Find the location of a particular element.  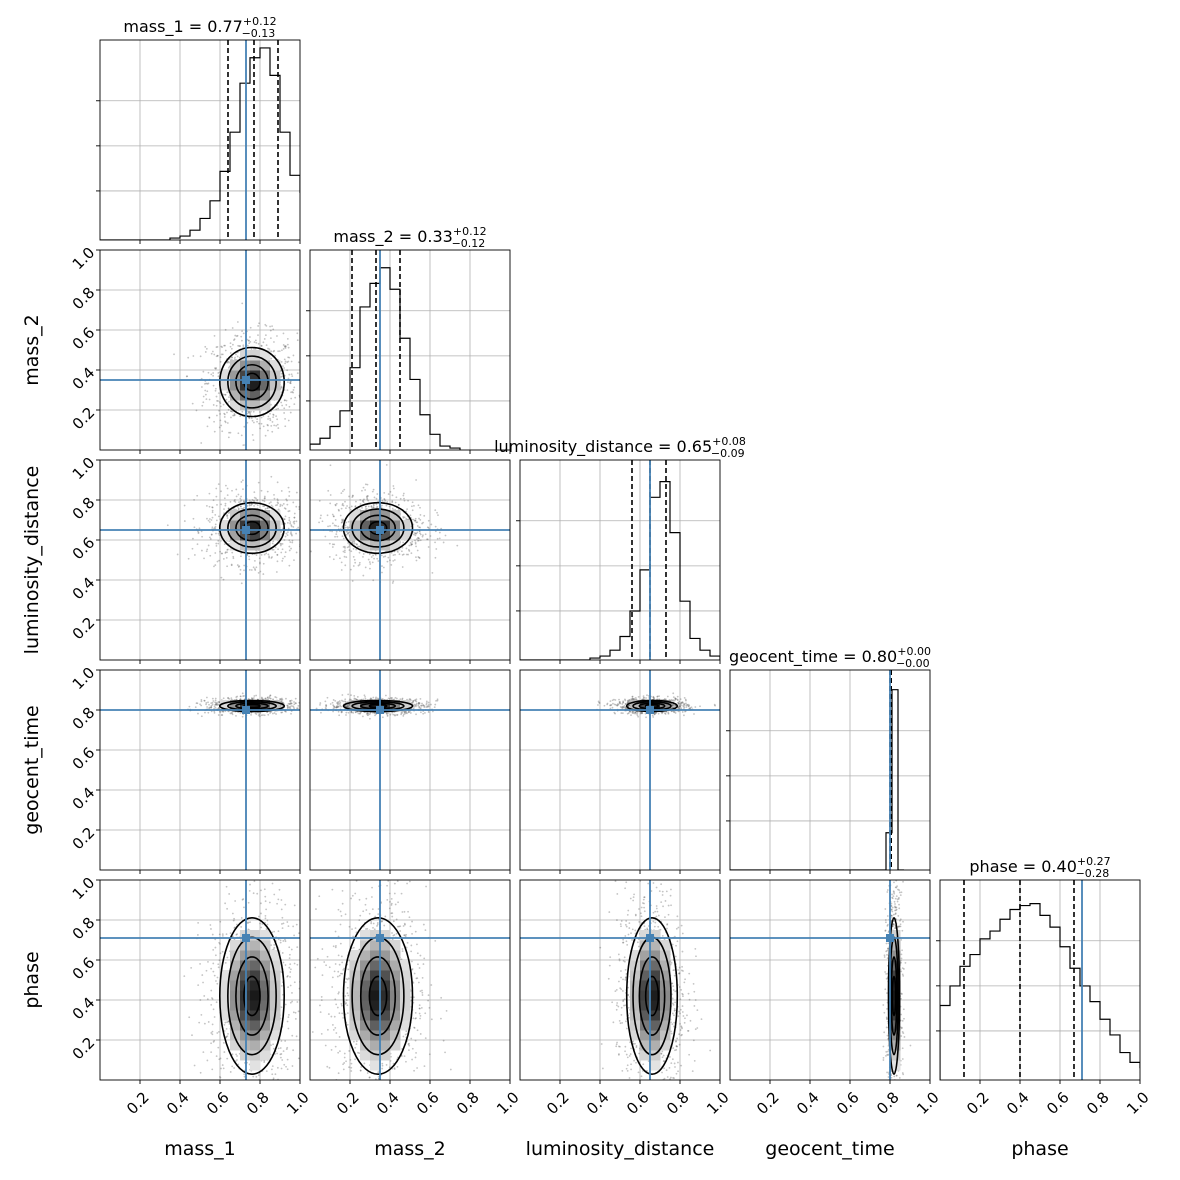

panel-luminosity_distance-phase: 0.2 0.4 0.6 0.8 1.0 luminosity_distance is located at coordinates (626, 1019).